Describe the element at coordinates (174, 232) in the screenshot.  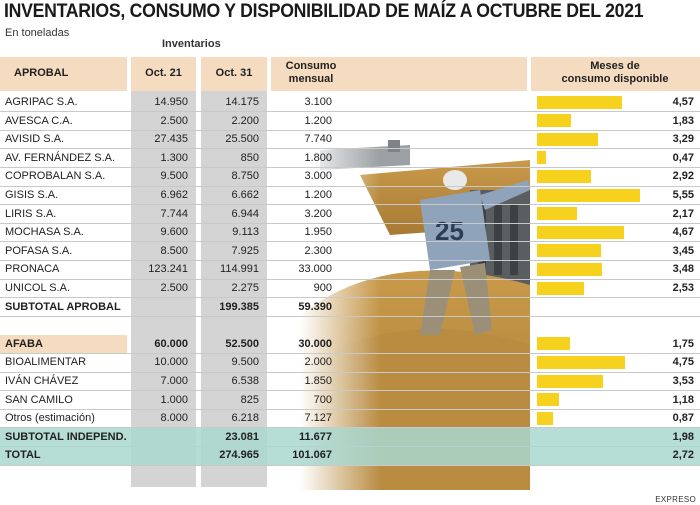
I see `cell-oct21: 9.600` at that location.